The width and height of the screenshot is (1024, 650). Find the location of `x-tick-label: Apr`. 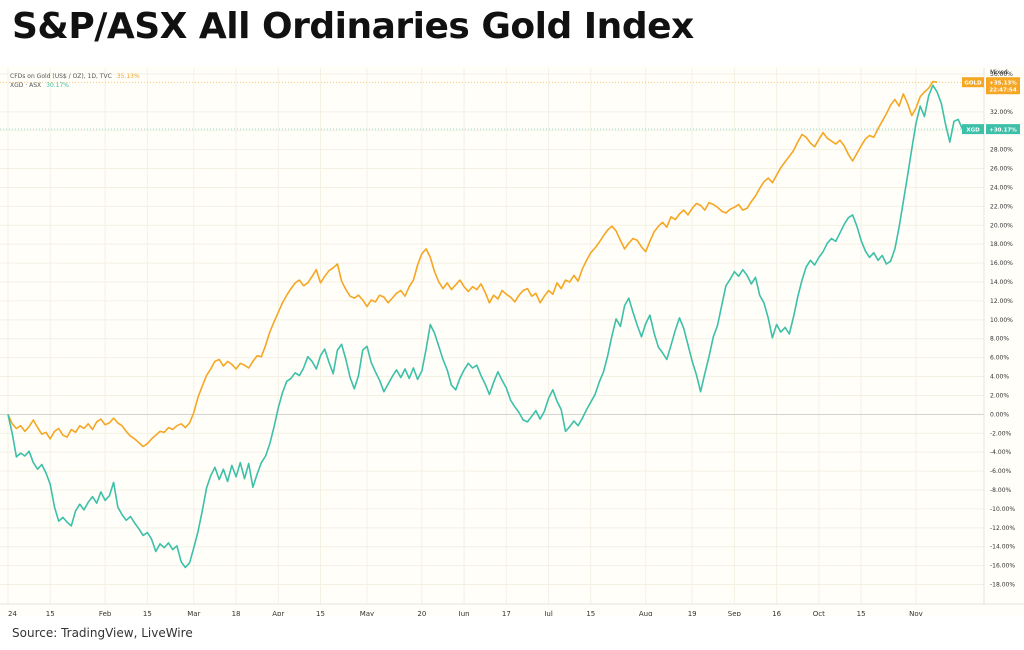

x-tick-label: Apr is located at coordinates (278, 613).